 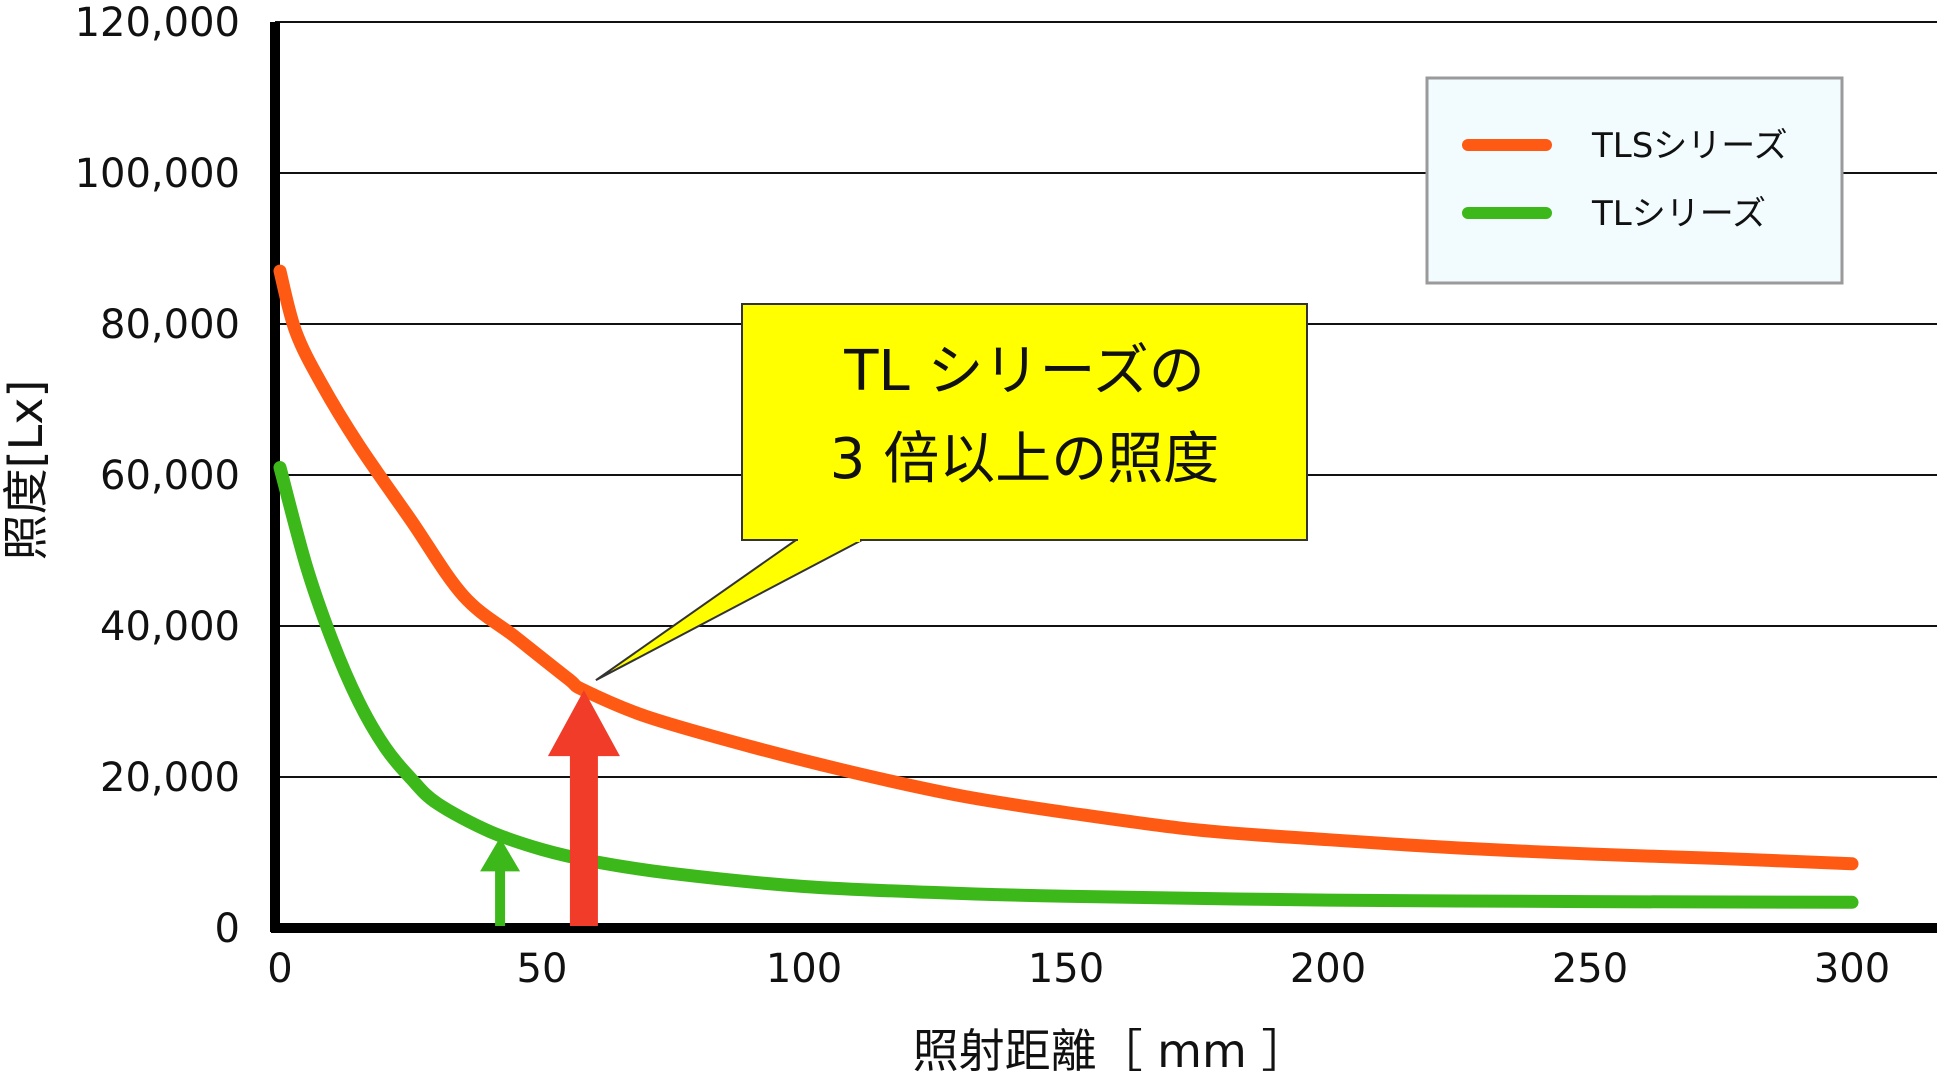 What do you see at coordinates (1024, 422) in the screenshot?
I see `callout-box` at bounding box center [1024, 422].